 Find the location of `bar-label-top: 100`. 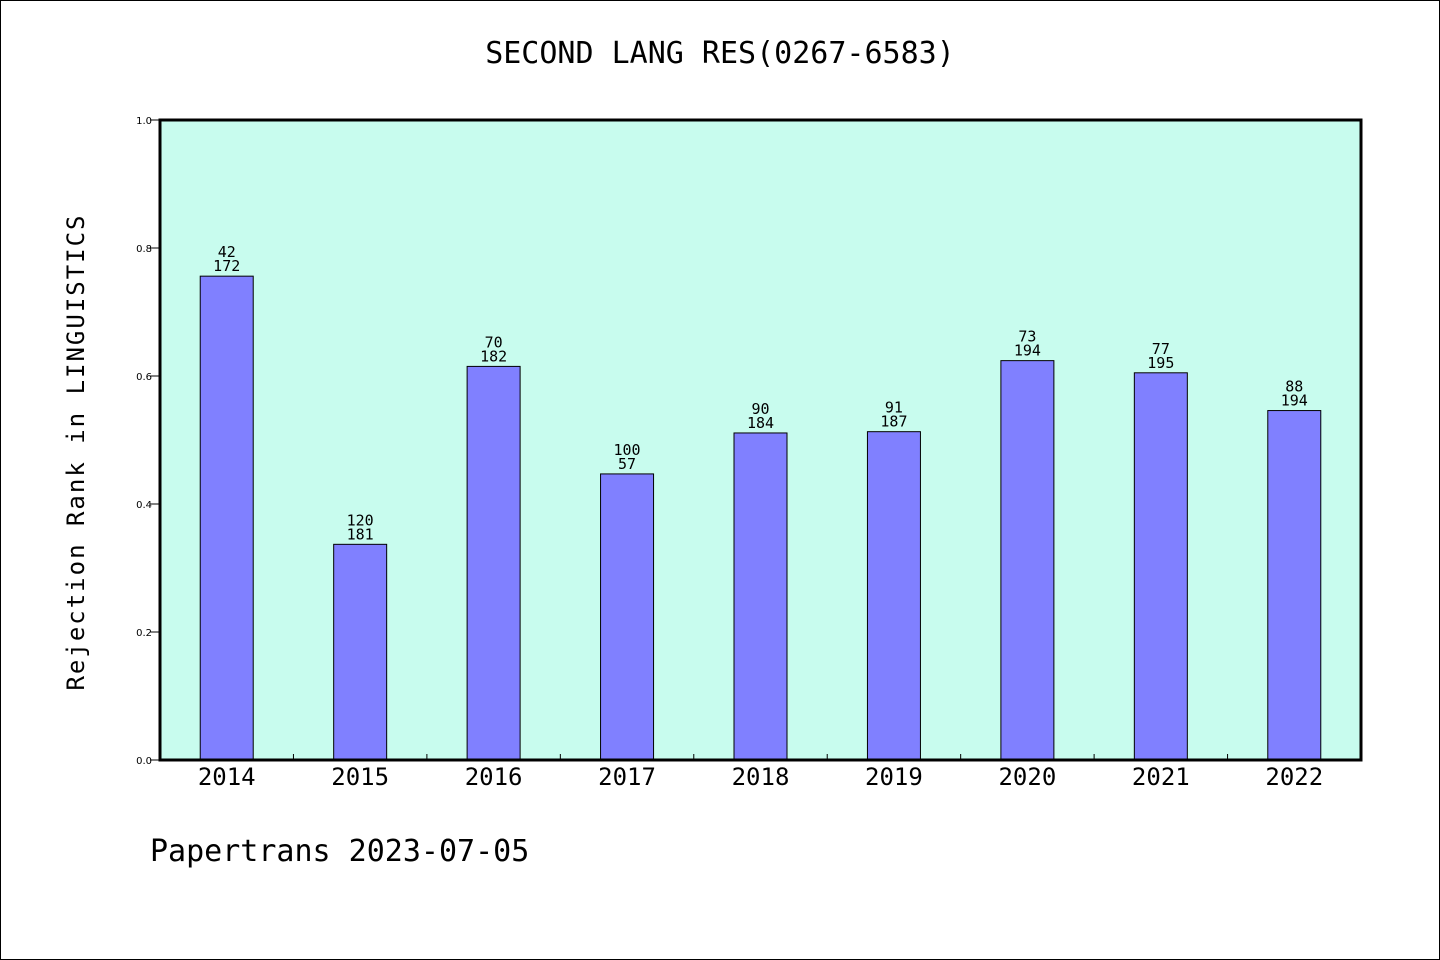

bar-label-top: 100 is located at coordinates (627, 450).